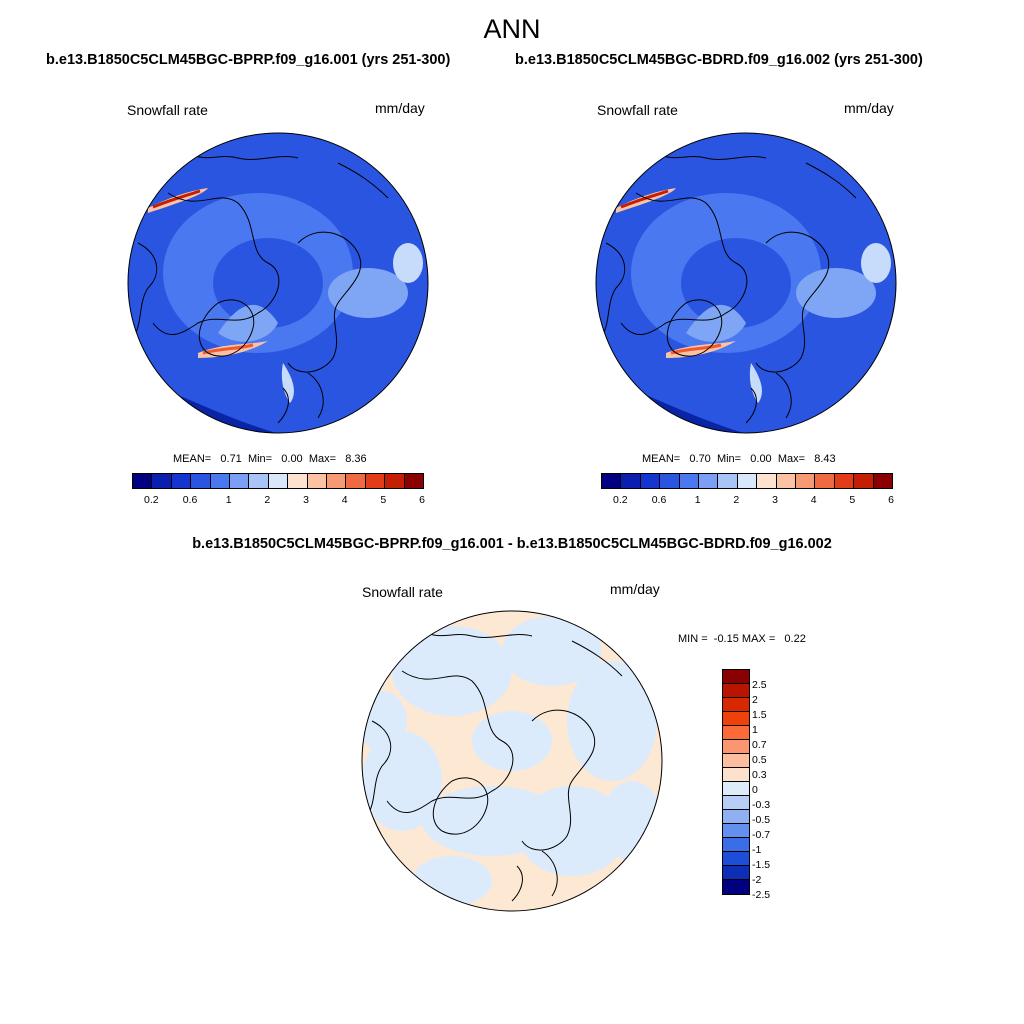  I want to click on colorbar-tick-label: -0.3, so click(761, 805).